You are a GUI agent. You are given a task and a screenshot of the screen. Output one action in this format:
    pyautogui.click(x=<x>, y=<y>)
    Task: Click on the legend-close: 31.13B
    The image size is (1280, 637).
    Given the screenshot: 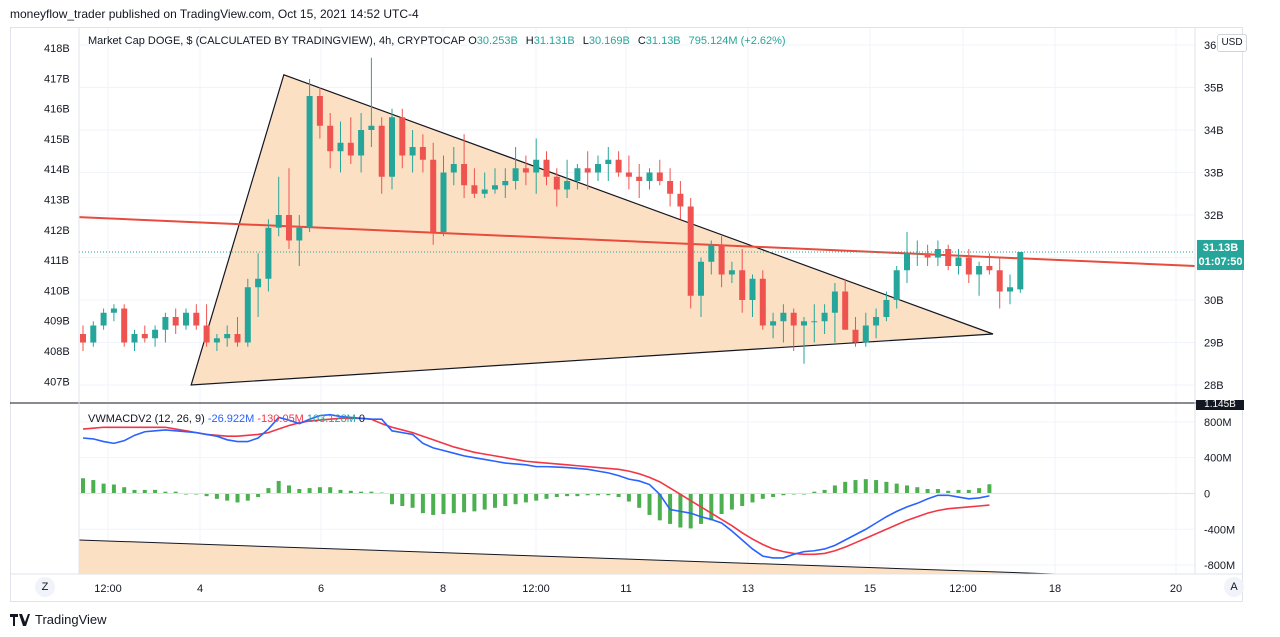 What is the action you would take?
    pyautogui.click(x=663, y=41)
    